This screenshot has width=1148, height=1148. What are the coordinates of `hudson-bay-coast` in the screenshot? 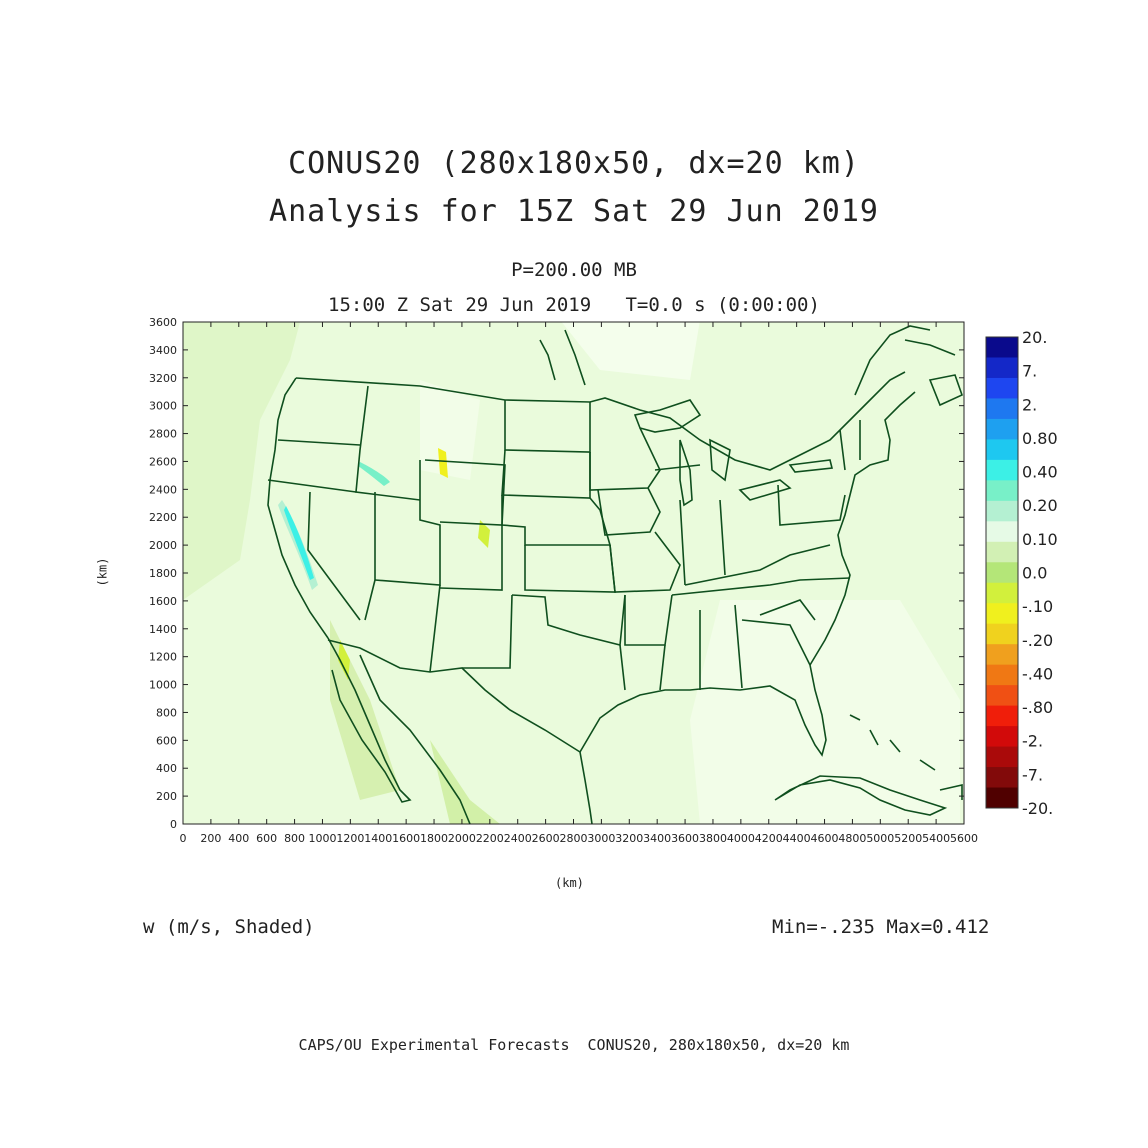 It's located at (562, 357).